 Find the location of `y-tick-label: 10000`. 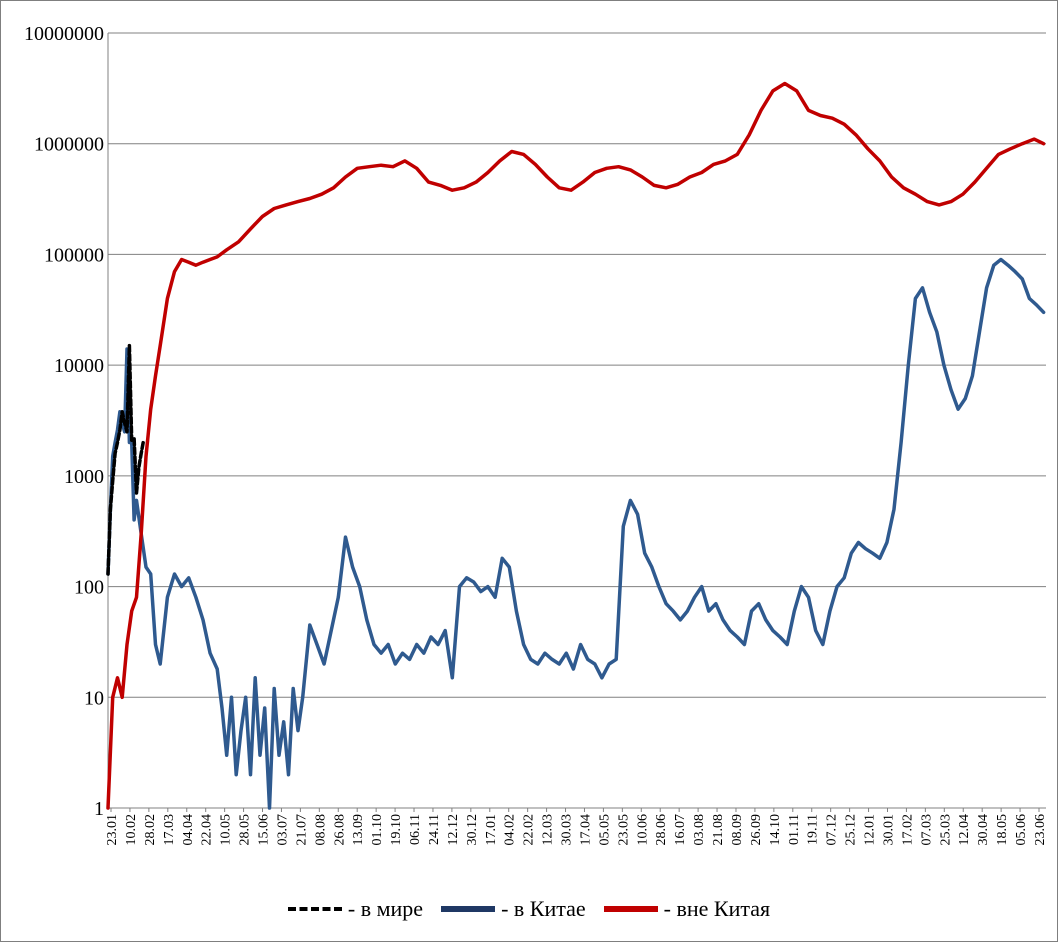

y-tick-label: 10000 is located at coordinates (79, 366).